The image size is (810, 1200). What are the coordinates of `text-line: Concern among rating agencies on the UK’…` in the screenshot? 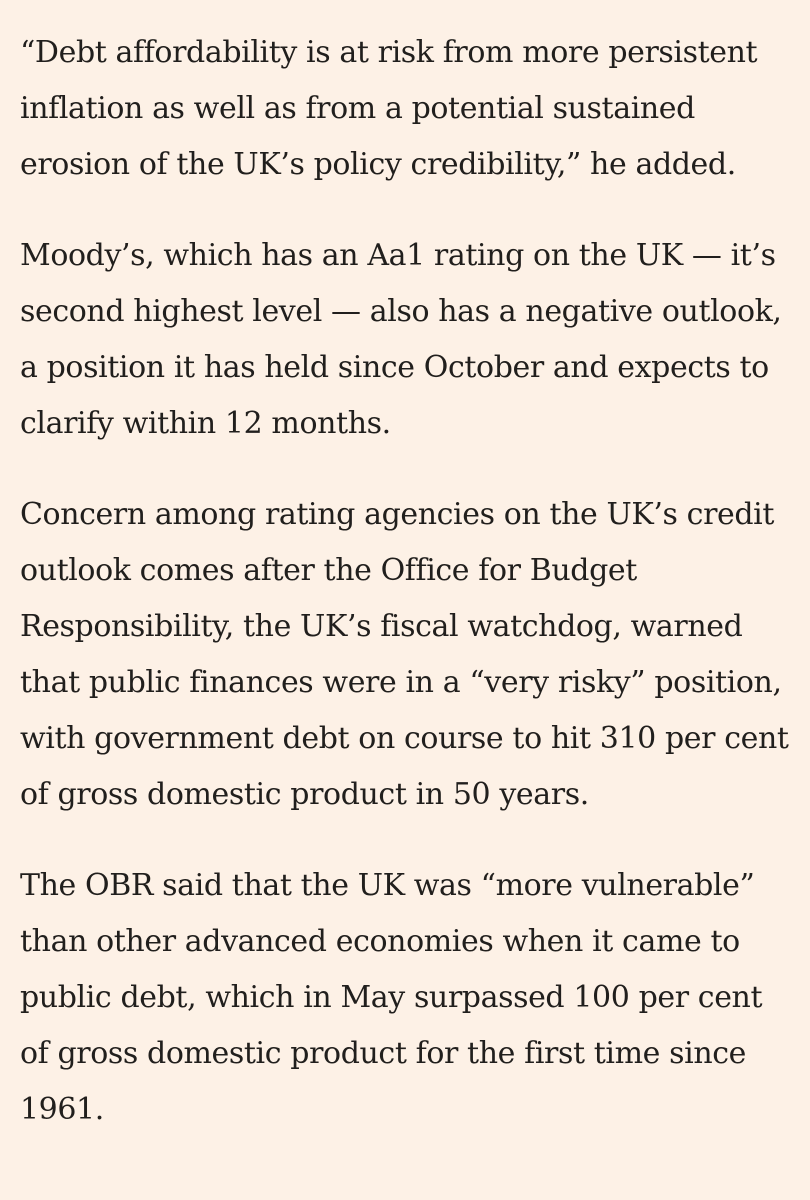 It's located at (397, 514).